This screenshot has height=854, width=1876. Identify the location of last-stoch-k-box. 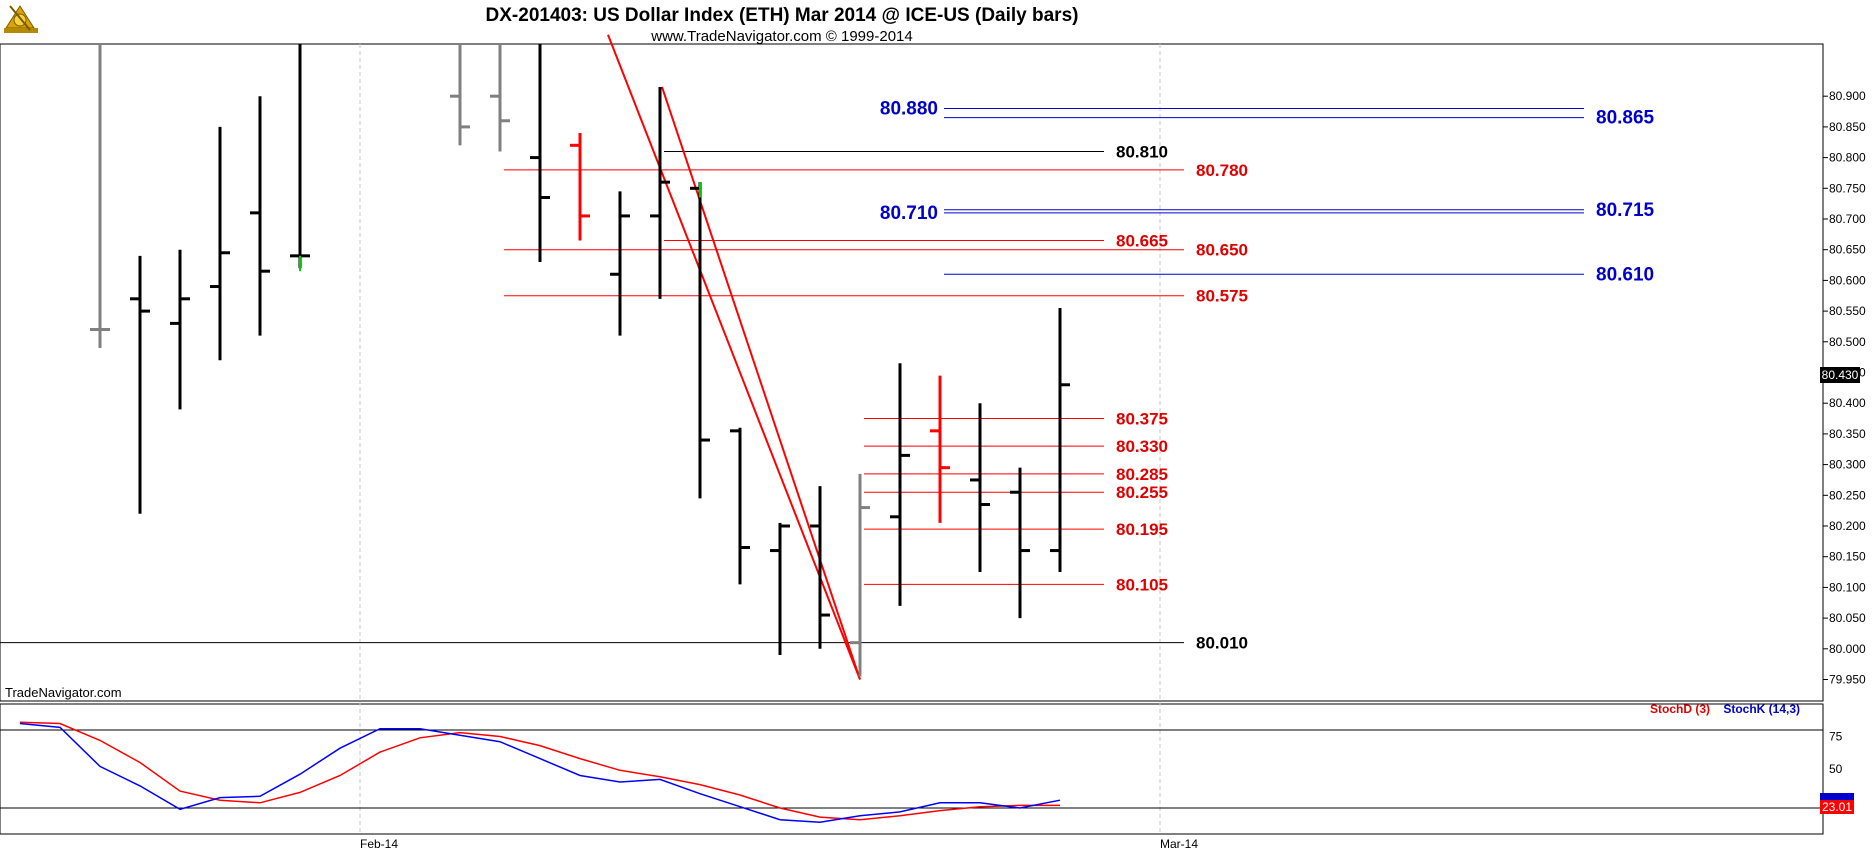
(1837, 798).